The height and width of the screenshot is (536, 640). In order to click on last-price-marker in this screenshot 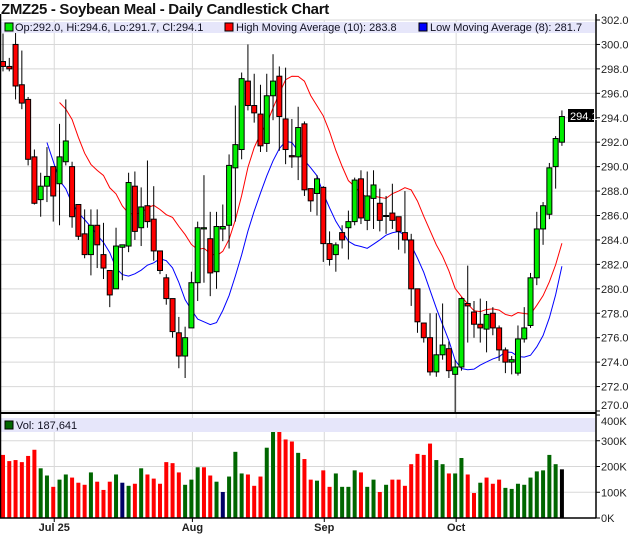, I will do `click(581, 115)`.